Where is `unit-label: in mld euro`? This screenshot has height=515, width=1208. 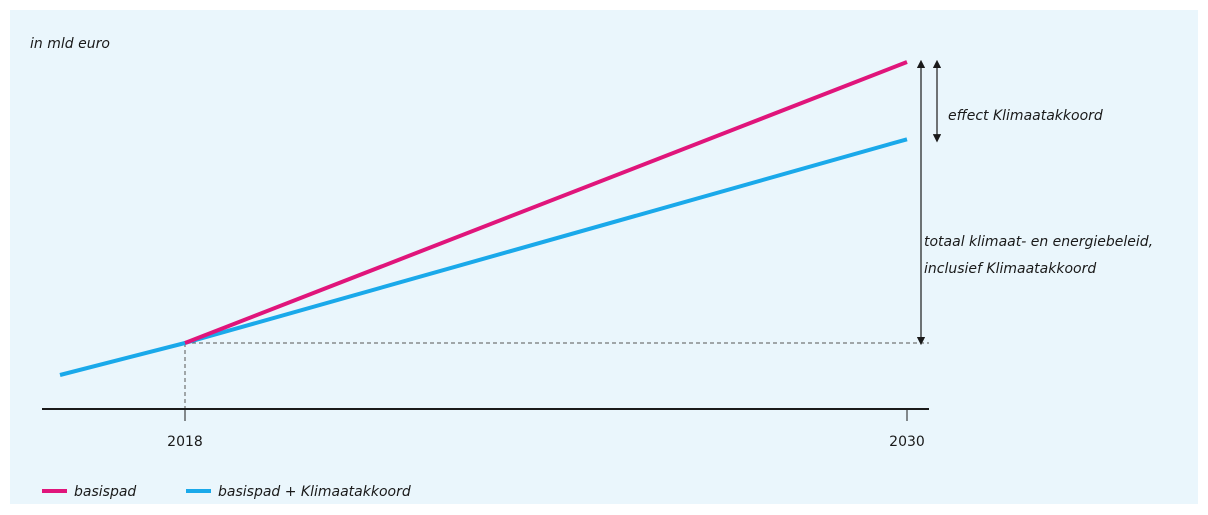 unit-label: in mld euro is located at coordinates (70, 44).